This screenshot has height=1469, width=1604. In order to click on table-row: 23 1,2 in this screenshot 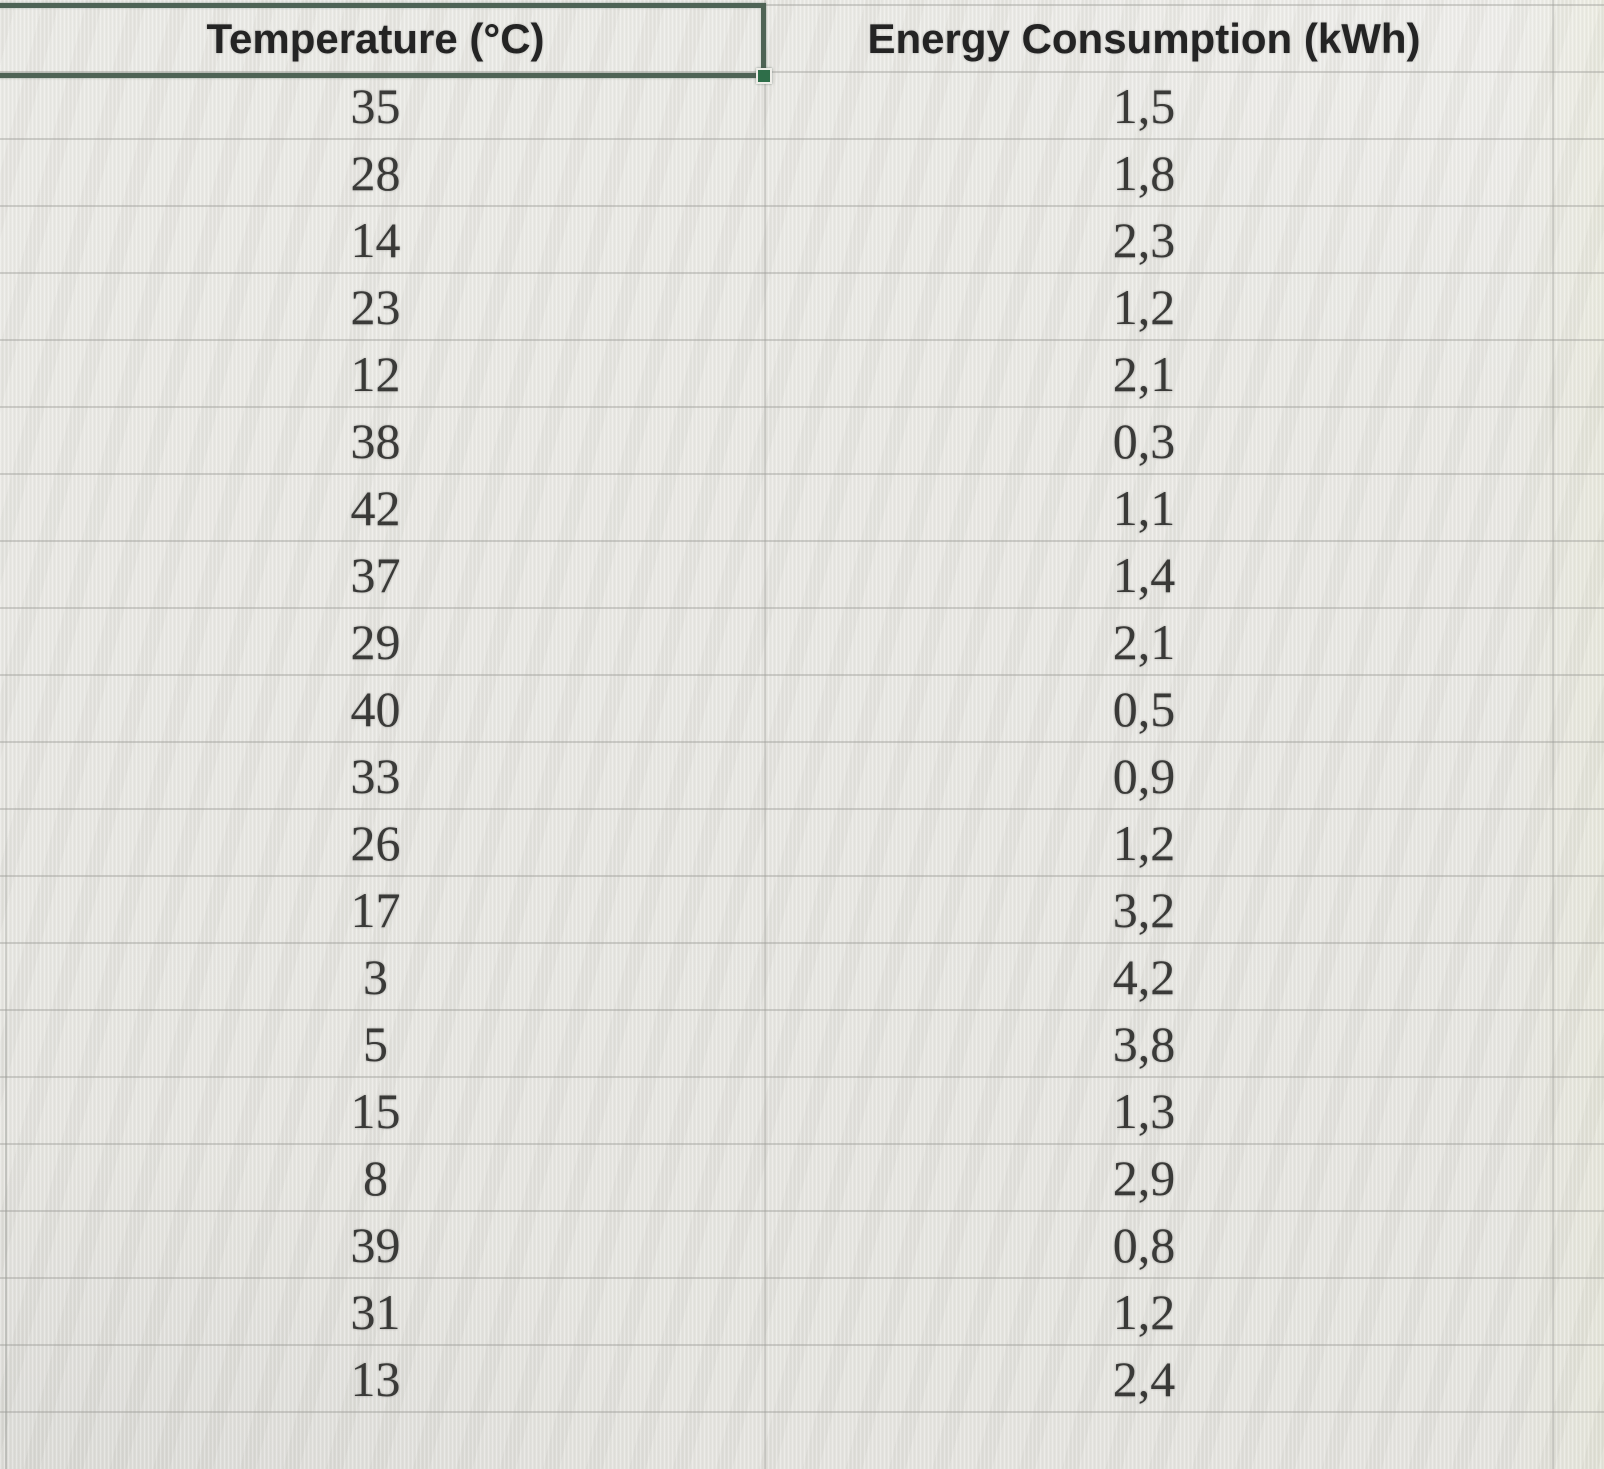, I will do `click(802, 306)`.